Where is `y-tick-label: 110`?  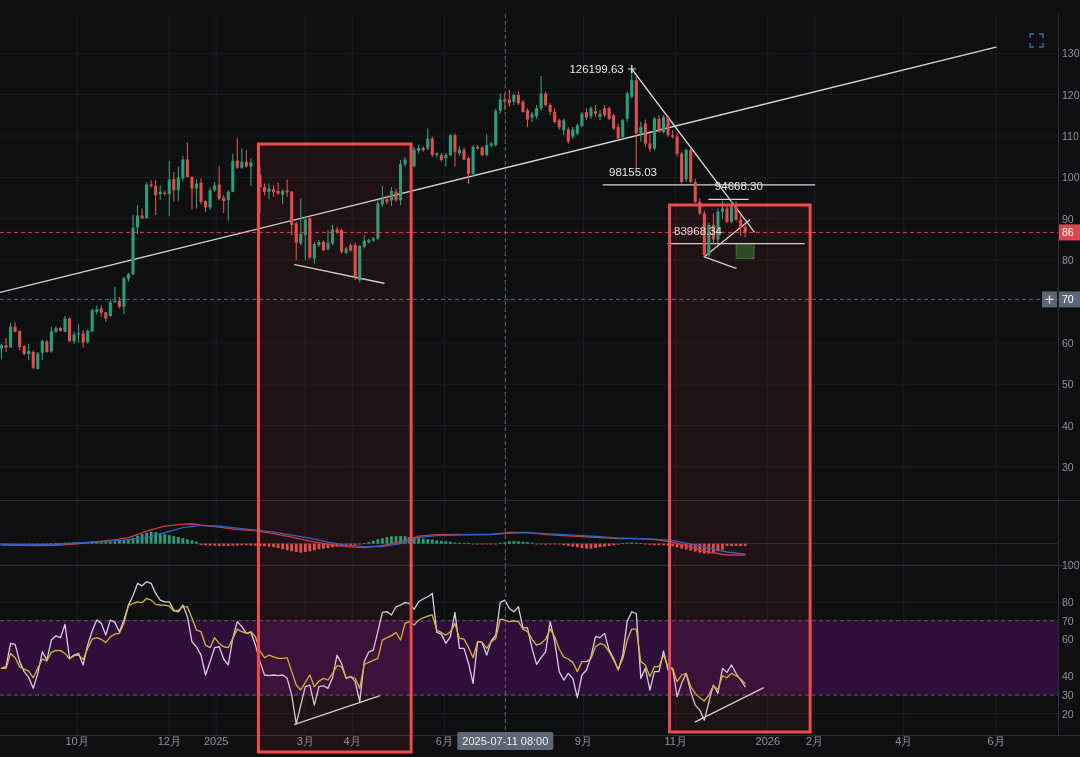
y-tick-label: 110 is located at coordinates (1070, 136).